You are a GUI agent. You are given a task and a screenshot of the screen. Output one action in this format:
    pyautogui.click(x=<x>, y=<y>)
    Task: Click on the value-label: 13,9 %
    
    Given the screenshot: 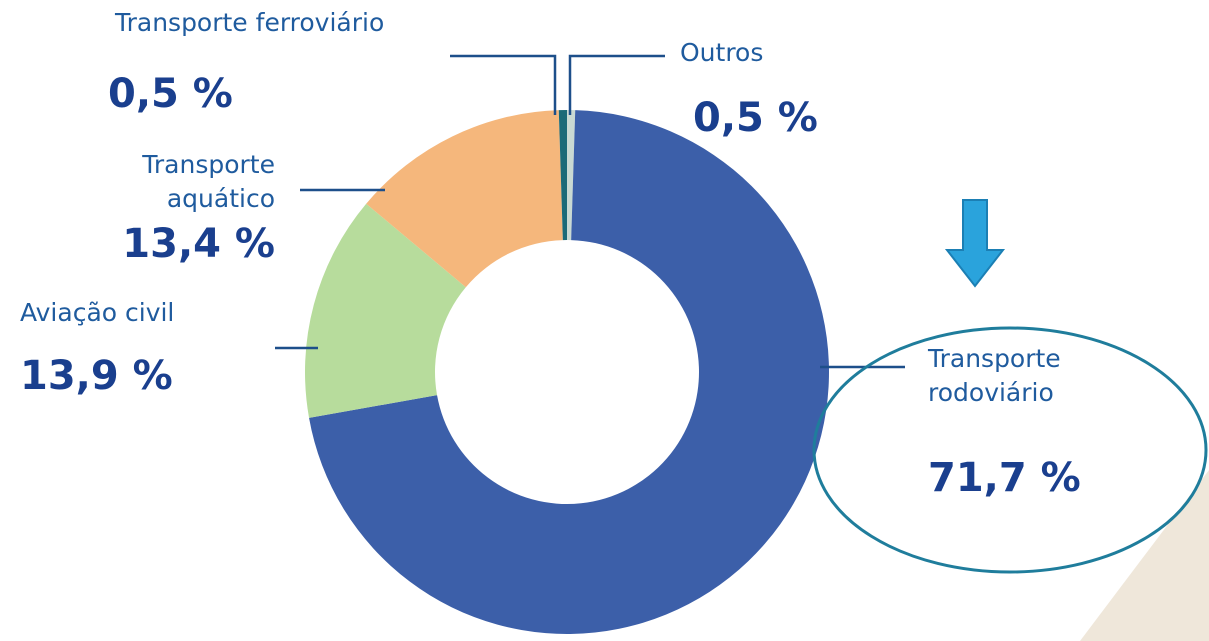 What is the action you would take?
    pyautogui.click(x=96, y=376)
    